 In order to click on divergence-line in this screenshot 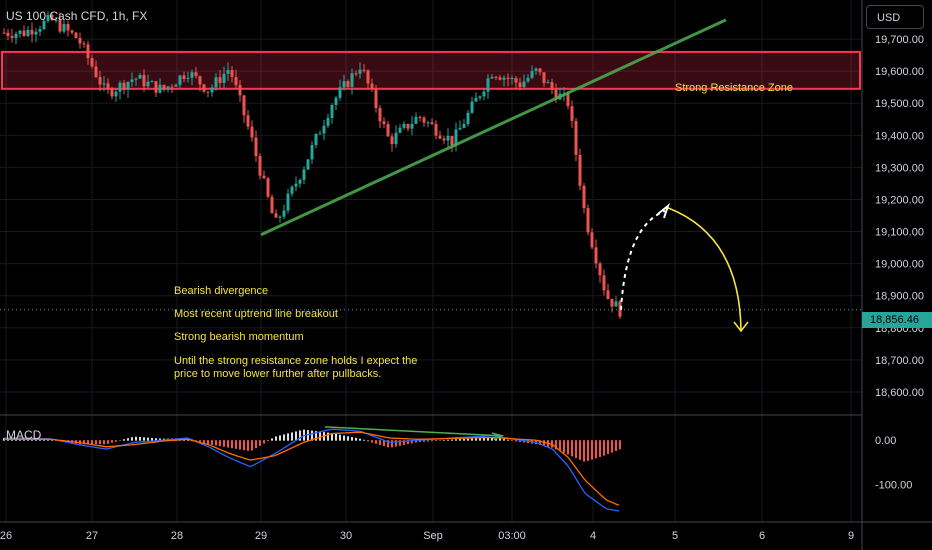, I will do `click(412, 431)`.